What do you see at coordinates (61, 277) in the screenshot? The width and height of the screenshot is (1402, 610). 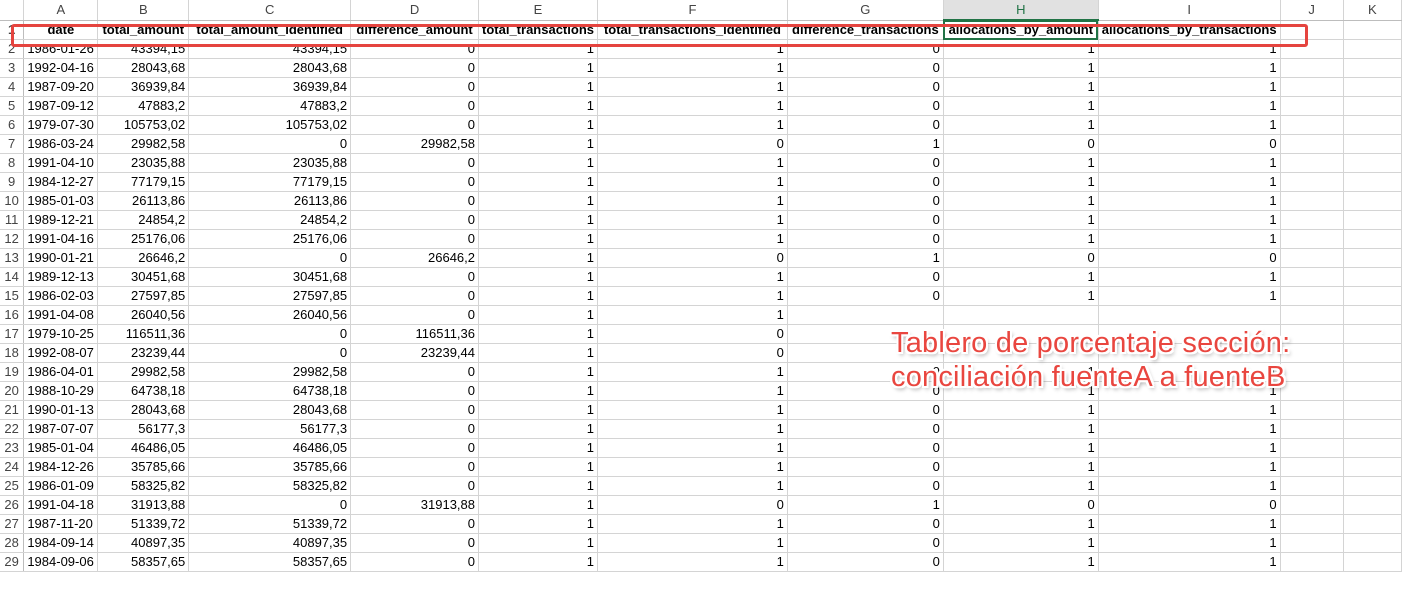 I see `cell: 1989-12-13` at bounding box center [61, 277].